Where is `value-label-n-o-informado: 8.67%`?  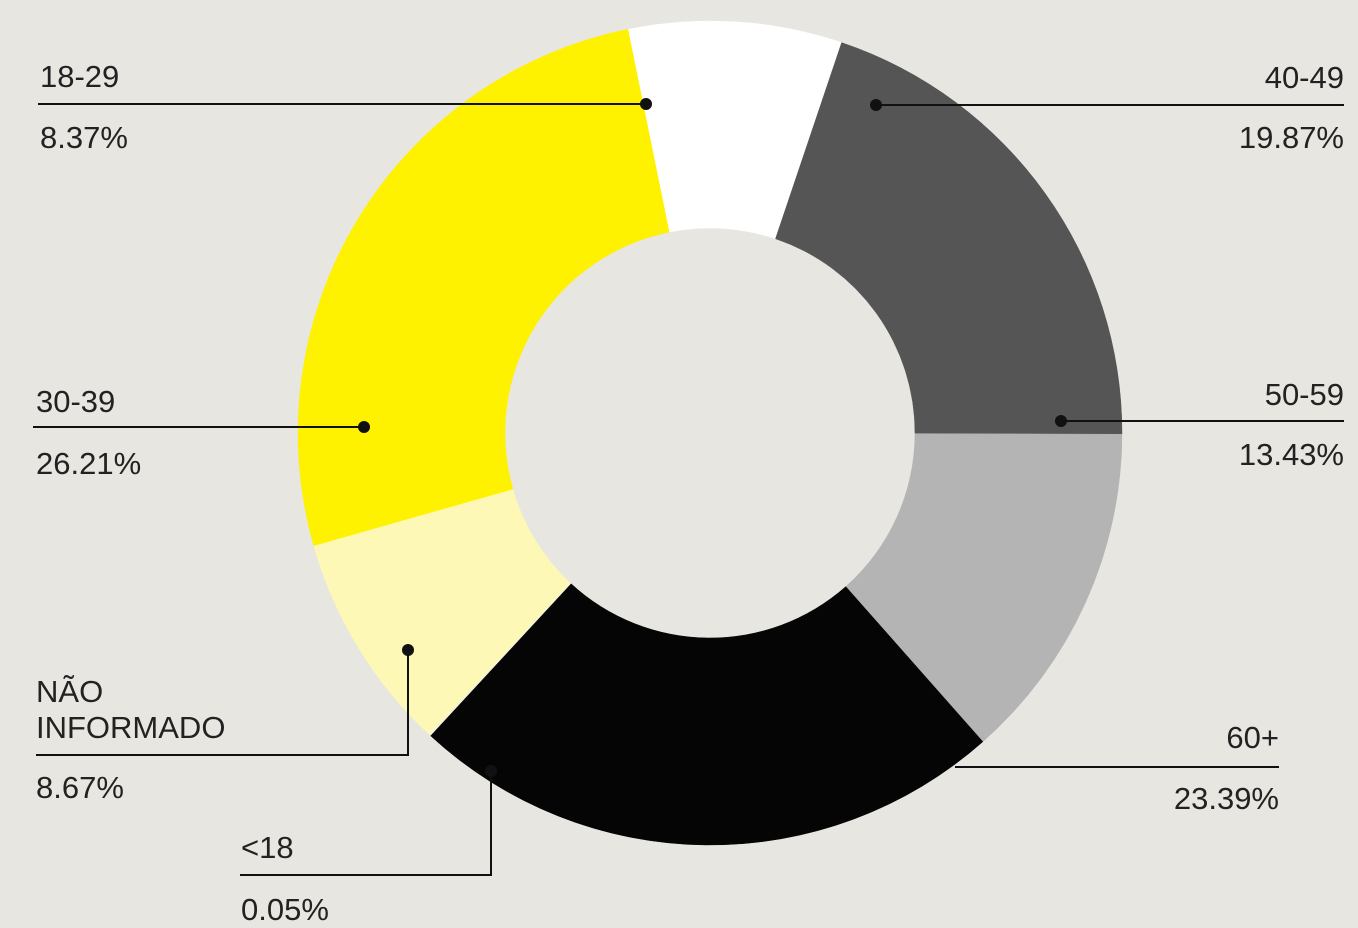 value-label-n-o-informado: 8.67% is located at coordinates (80, 787).